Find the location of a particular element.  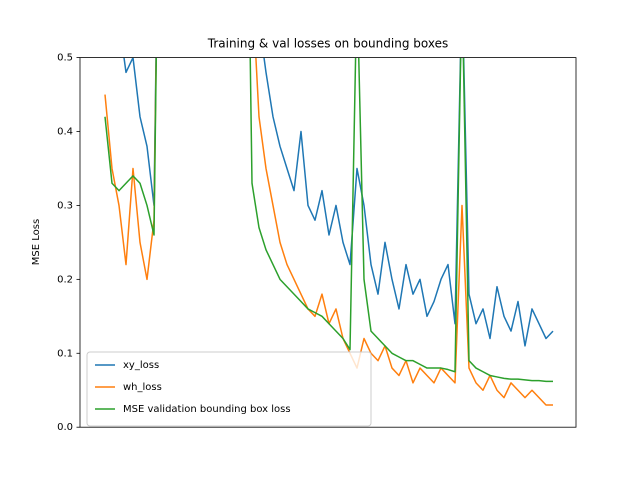

chart-title: Training & val losses on bounding boxes is located at coordinates (327, 44).